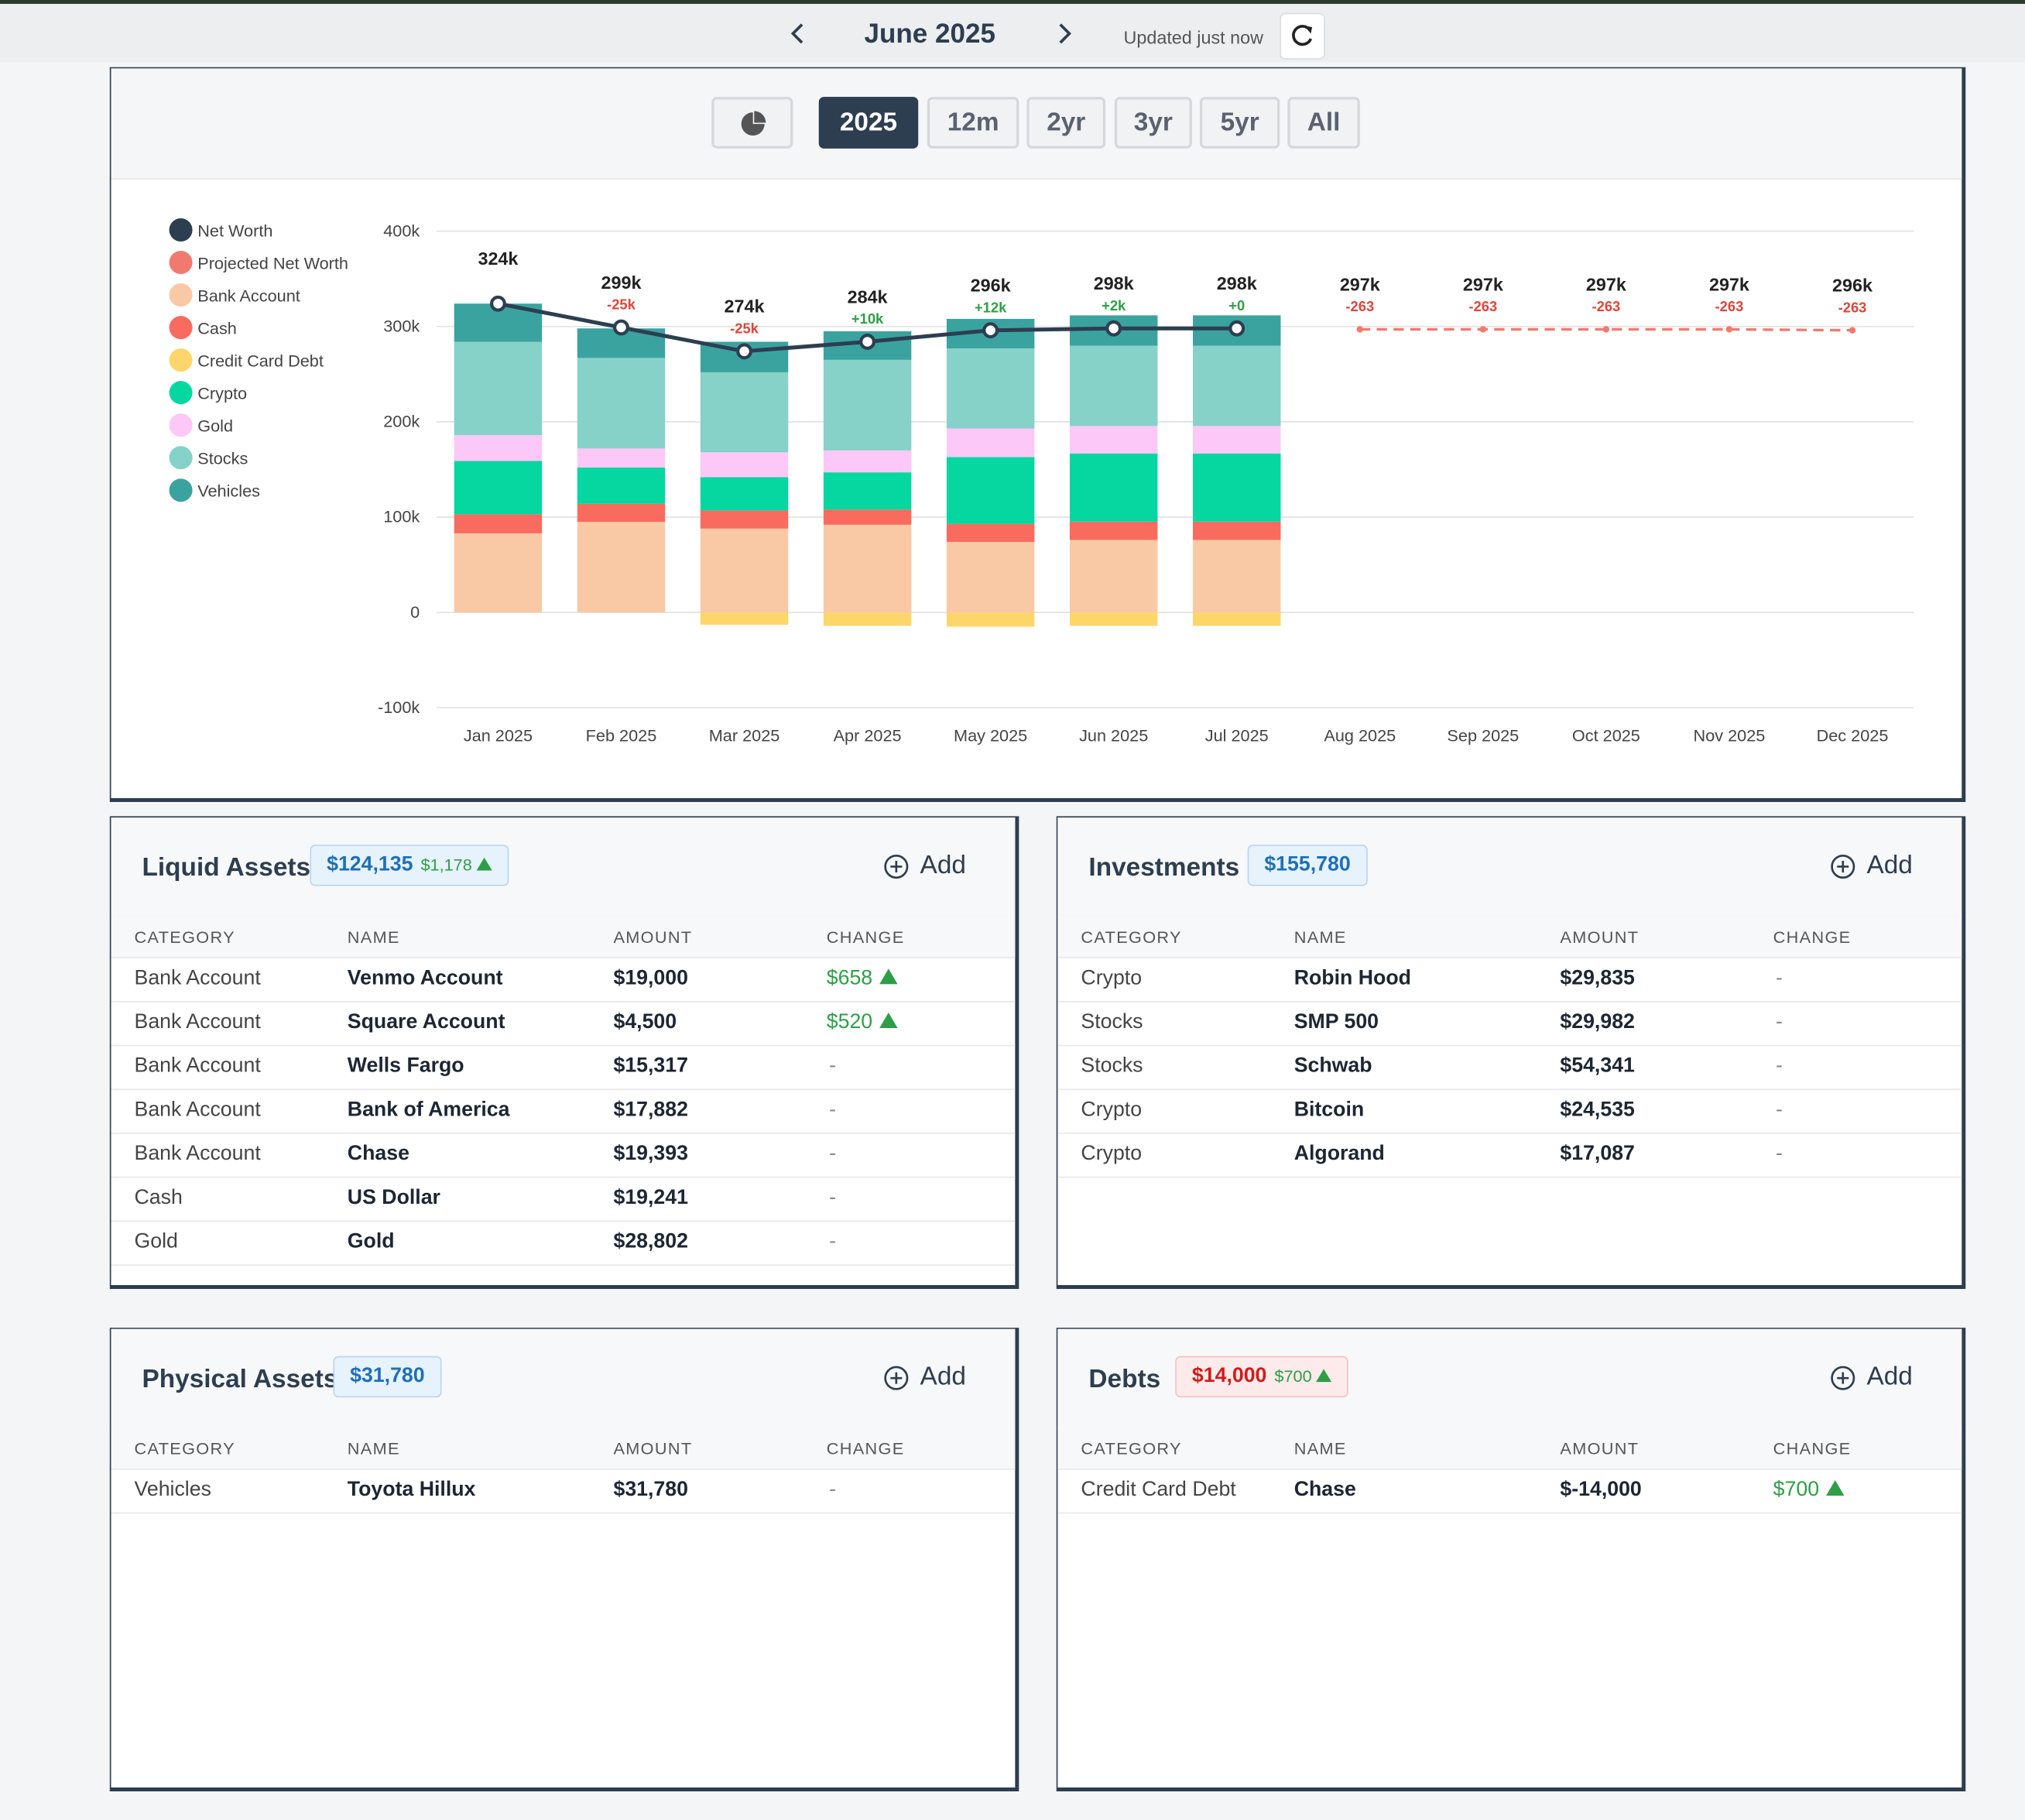 This screenshot has height=1820, width=2025. What do you see at coordinates (869, 123) in the screenshot?
I see `range-button: 2025` at bounding box center [869, 123].